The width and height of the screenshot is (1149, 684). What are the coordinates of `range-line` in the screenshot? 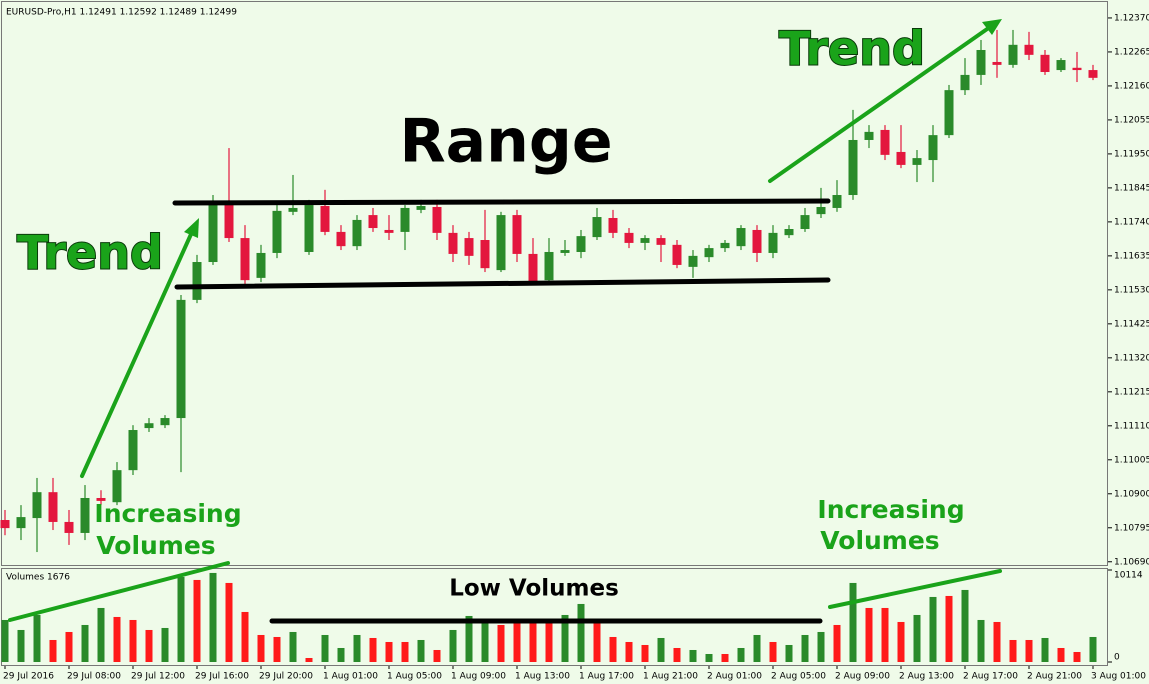 It's located at (502, 283).